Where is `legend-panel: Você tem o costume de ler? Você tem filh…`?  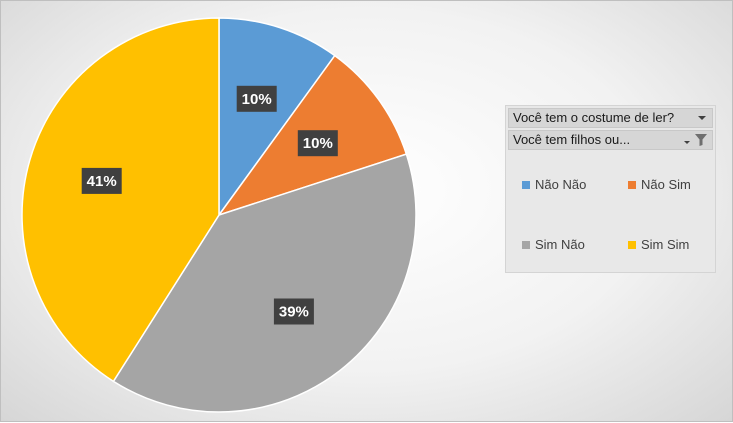
legend-panel: Você tem o costume de ler? Você tem filh… is located at coordinates (610, 189).